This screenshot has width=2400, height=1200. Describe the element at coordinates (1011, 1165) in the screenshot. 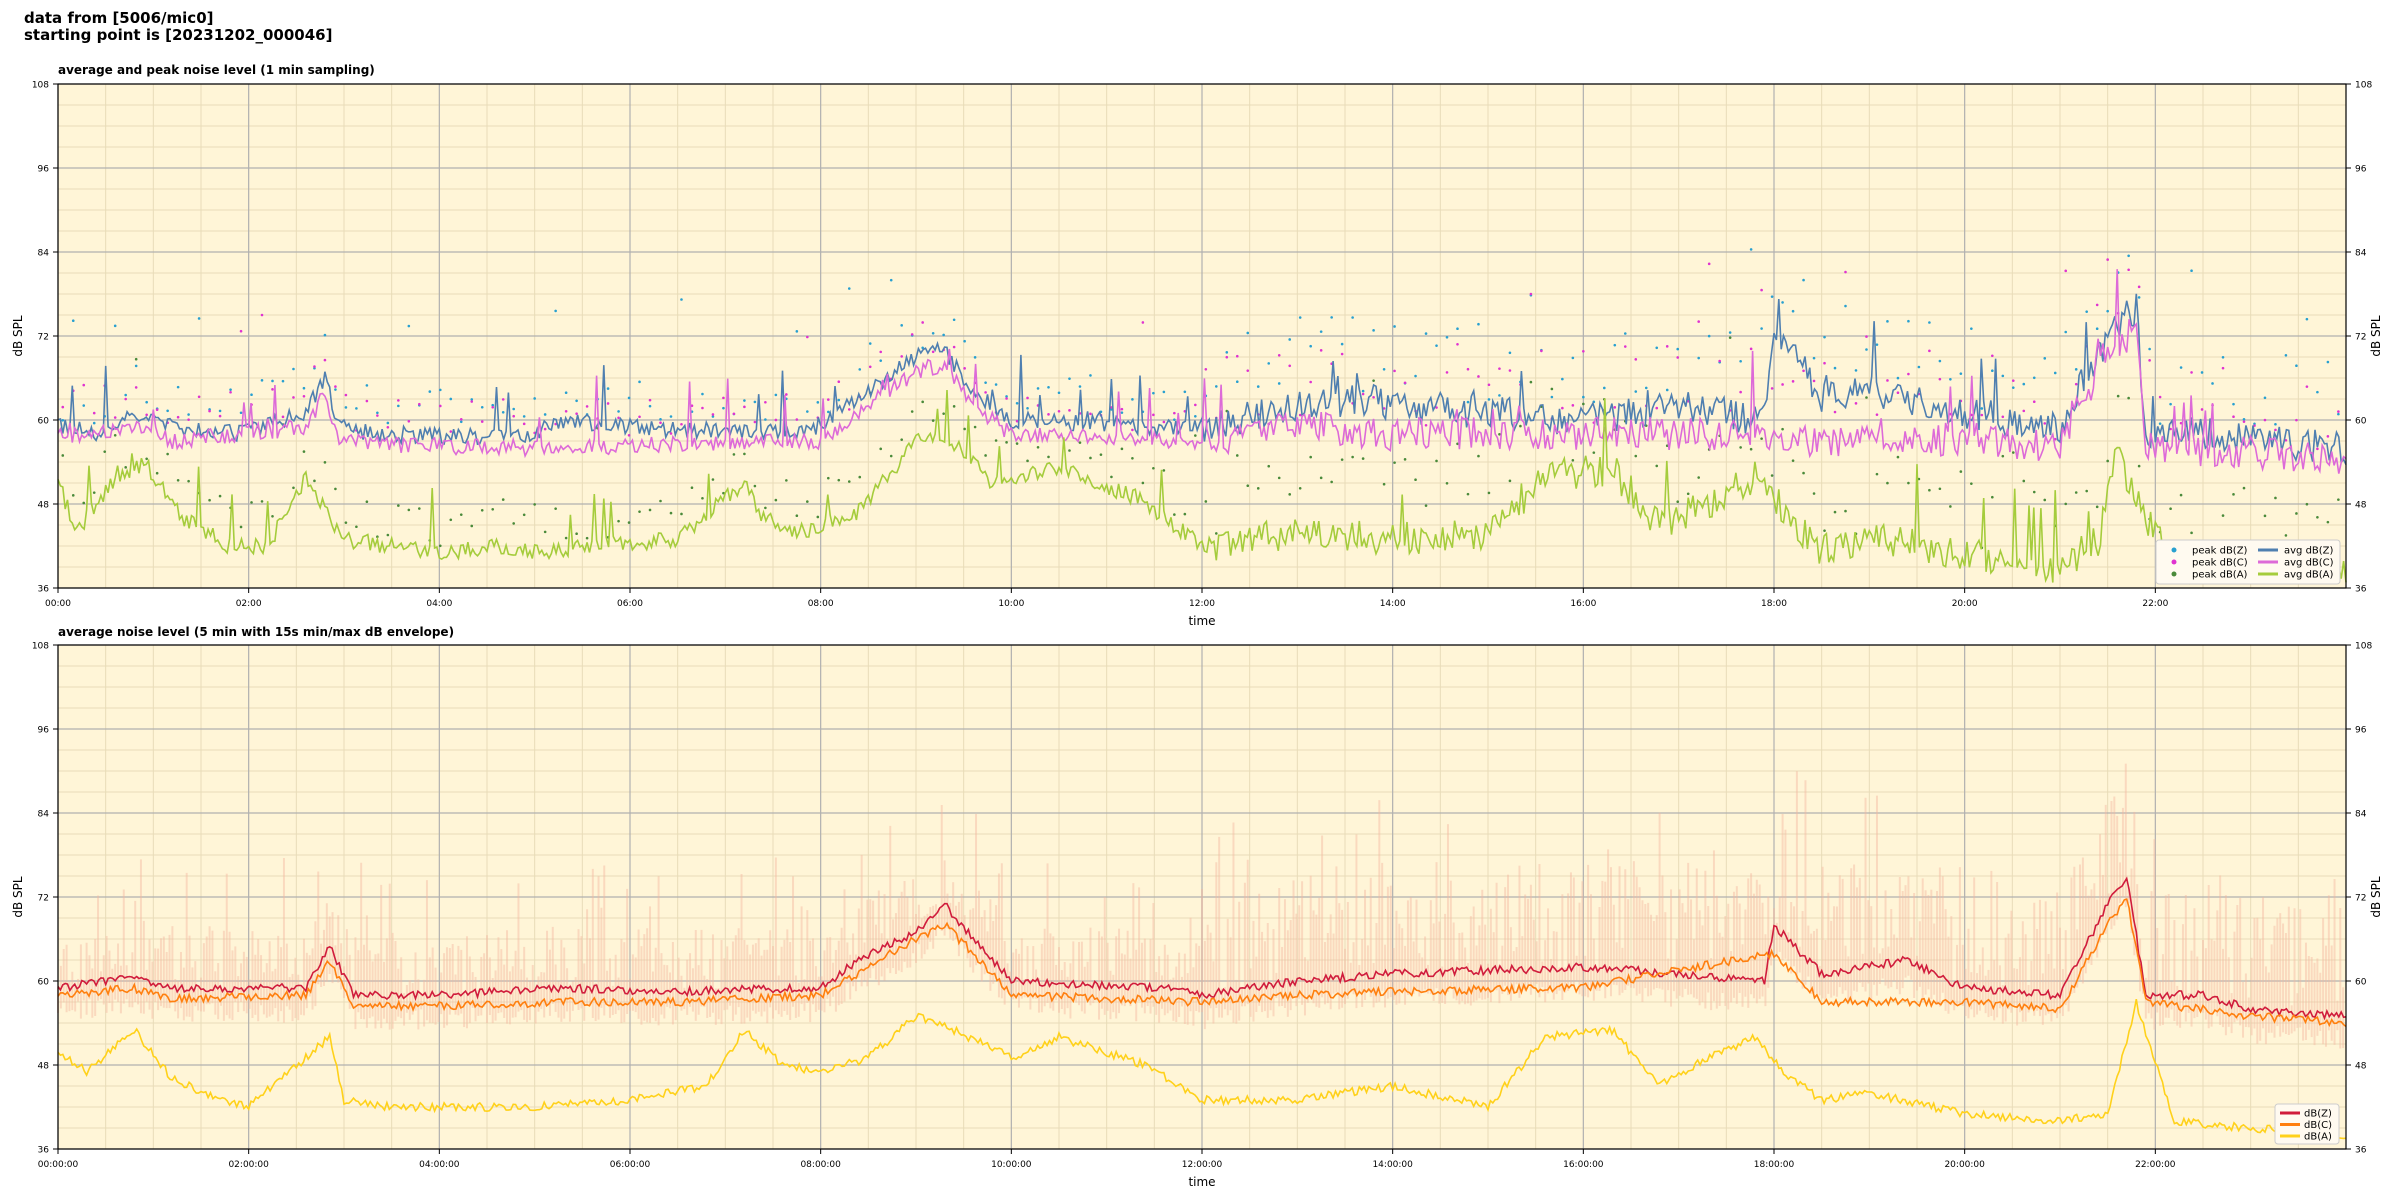

I see `x-tick-label: 10:00:00` at that location.